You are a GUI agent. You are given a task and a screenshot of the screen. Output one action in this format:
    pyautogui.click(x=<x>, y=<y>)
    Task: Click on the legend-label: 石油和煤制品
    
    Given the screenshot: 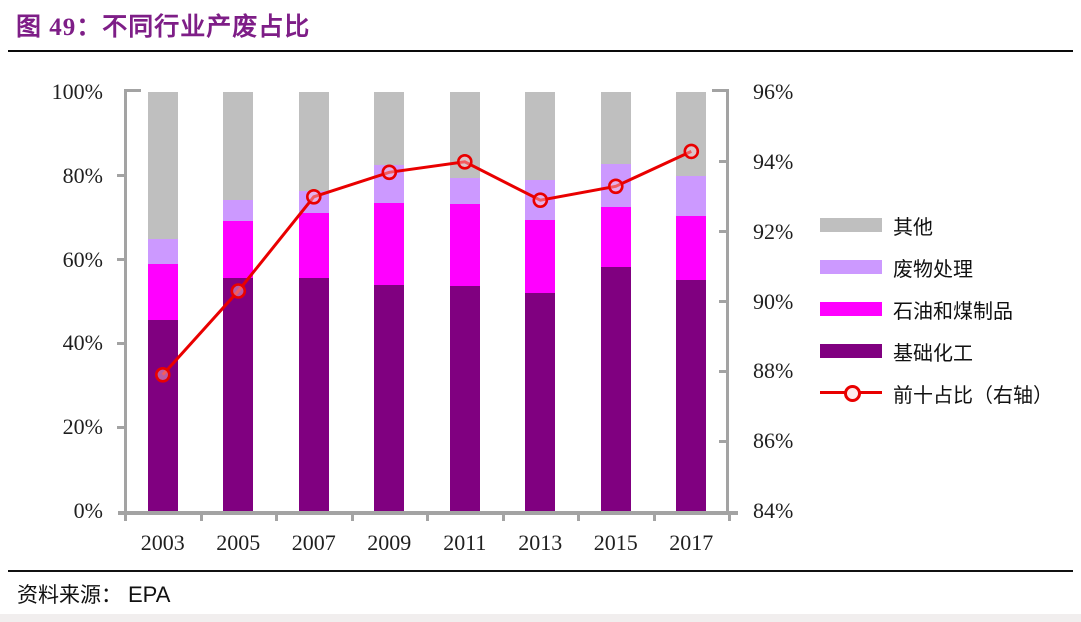 What is the action you would take?
    pyautogui.click(x=953, y=311)
    